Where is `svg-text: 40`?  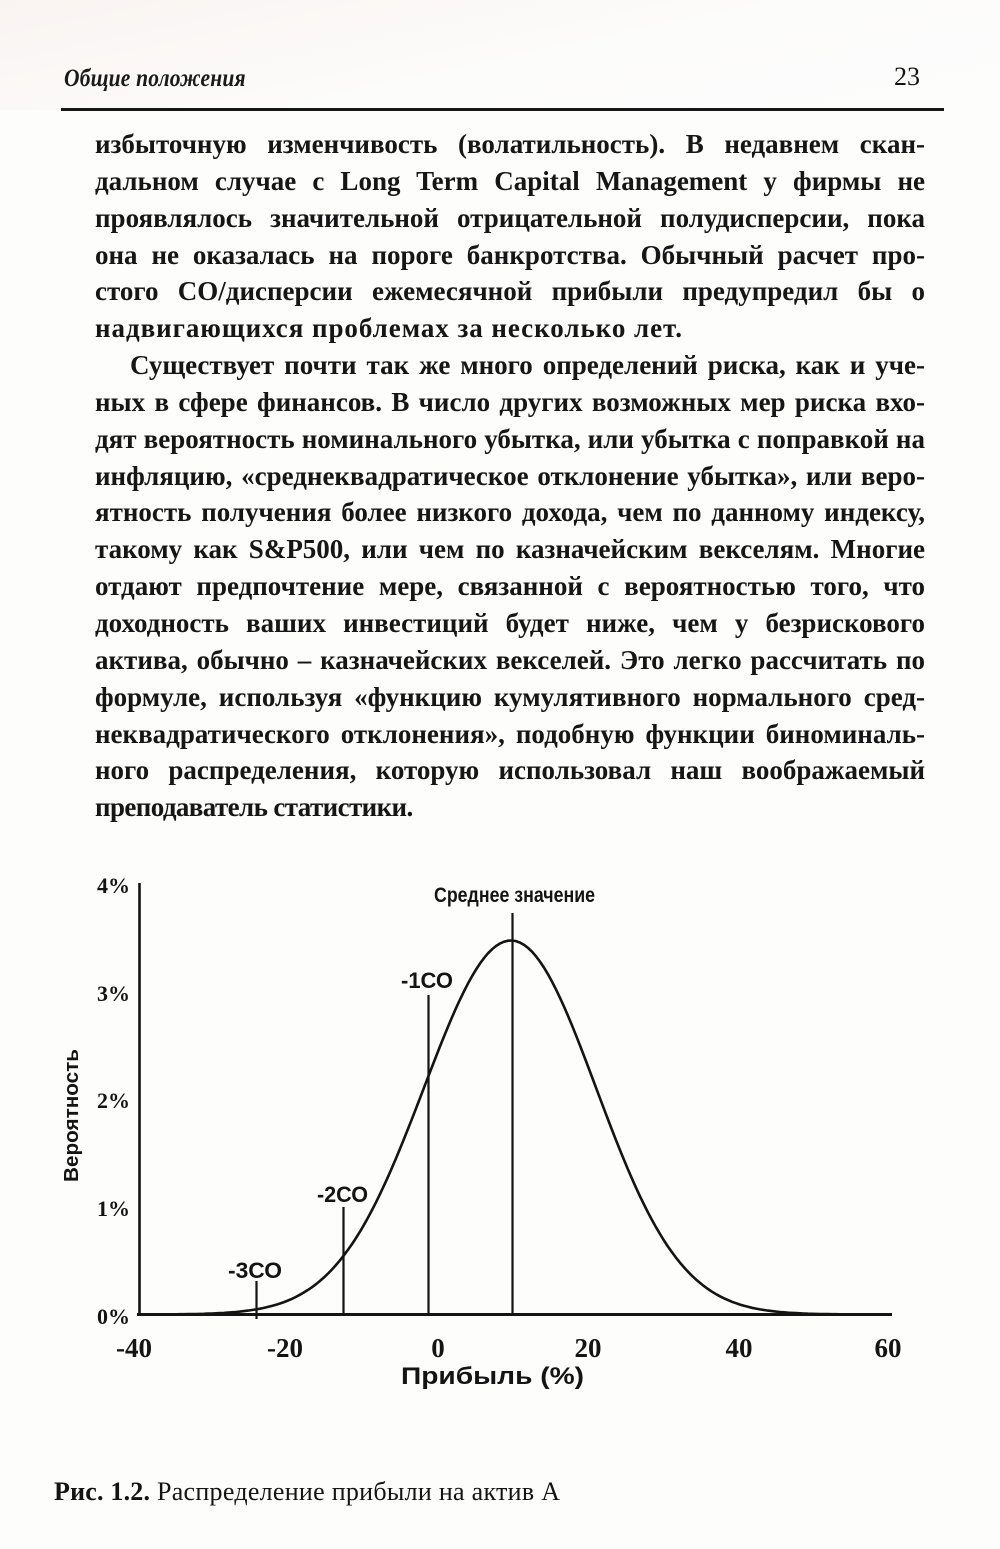
svg-text: 40 is located at coordinates (739, 1348).